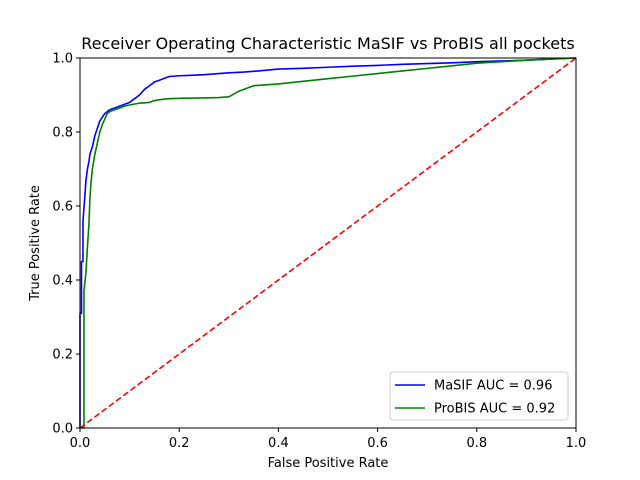  I want to click on y-tick-label: 0.2, so click(62, 355).